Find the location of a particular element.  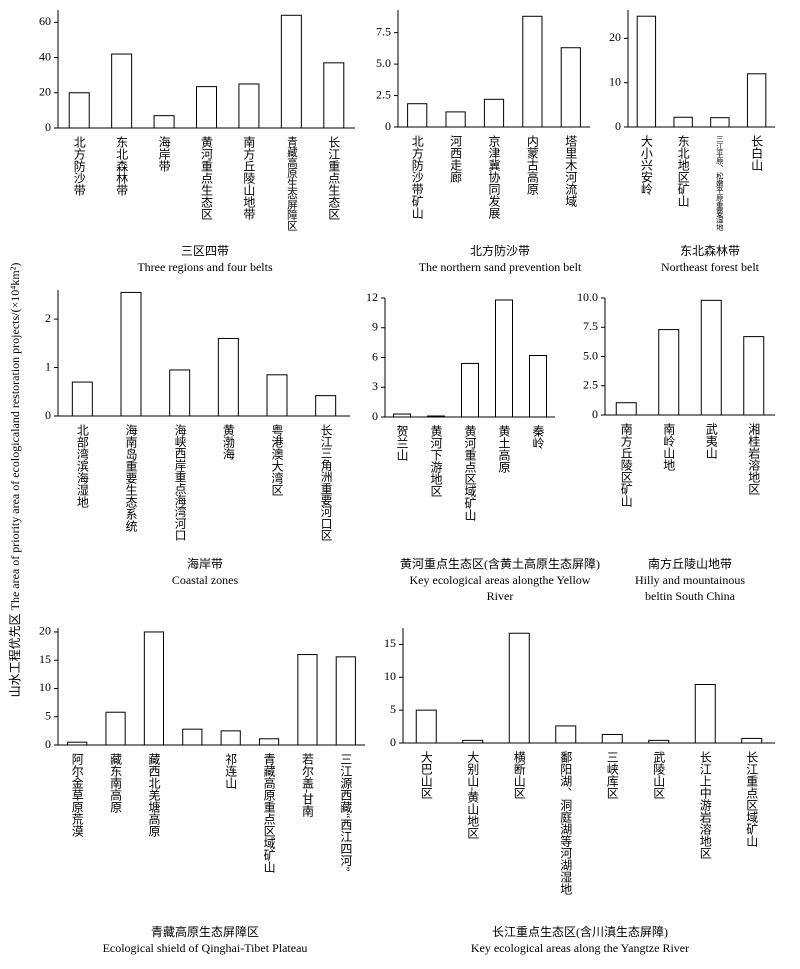

y-tick-label: 6 is located at coordinates (375, 356).